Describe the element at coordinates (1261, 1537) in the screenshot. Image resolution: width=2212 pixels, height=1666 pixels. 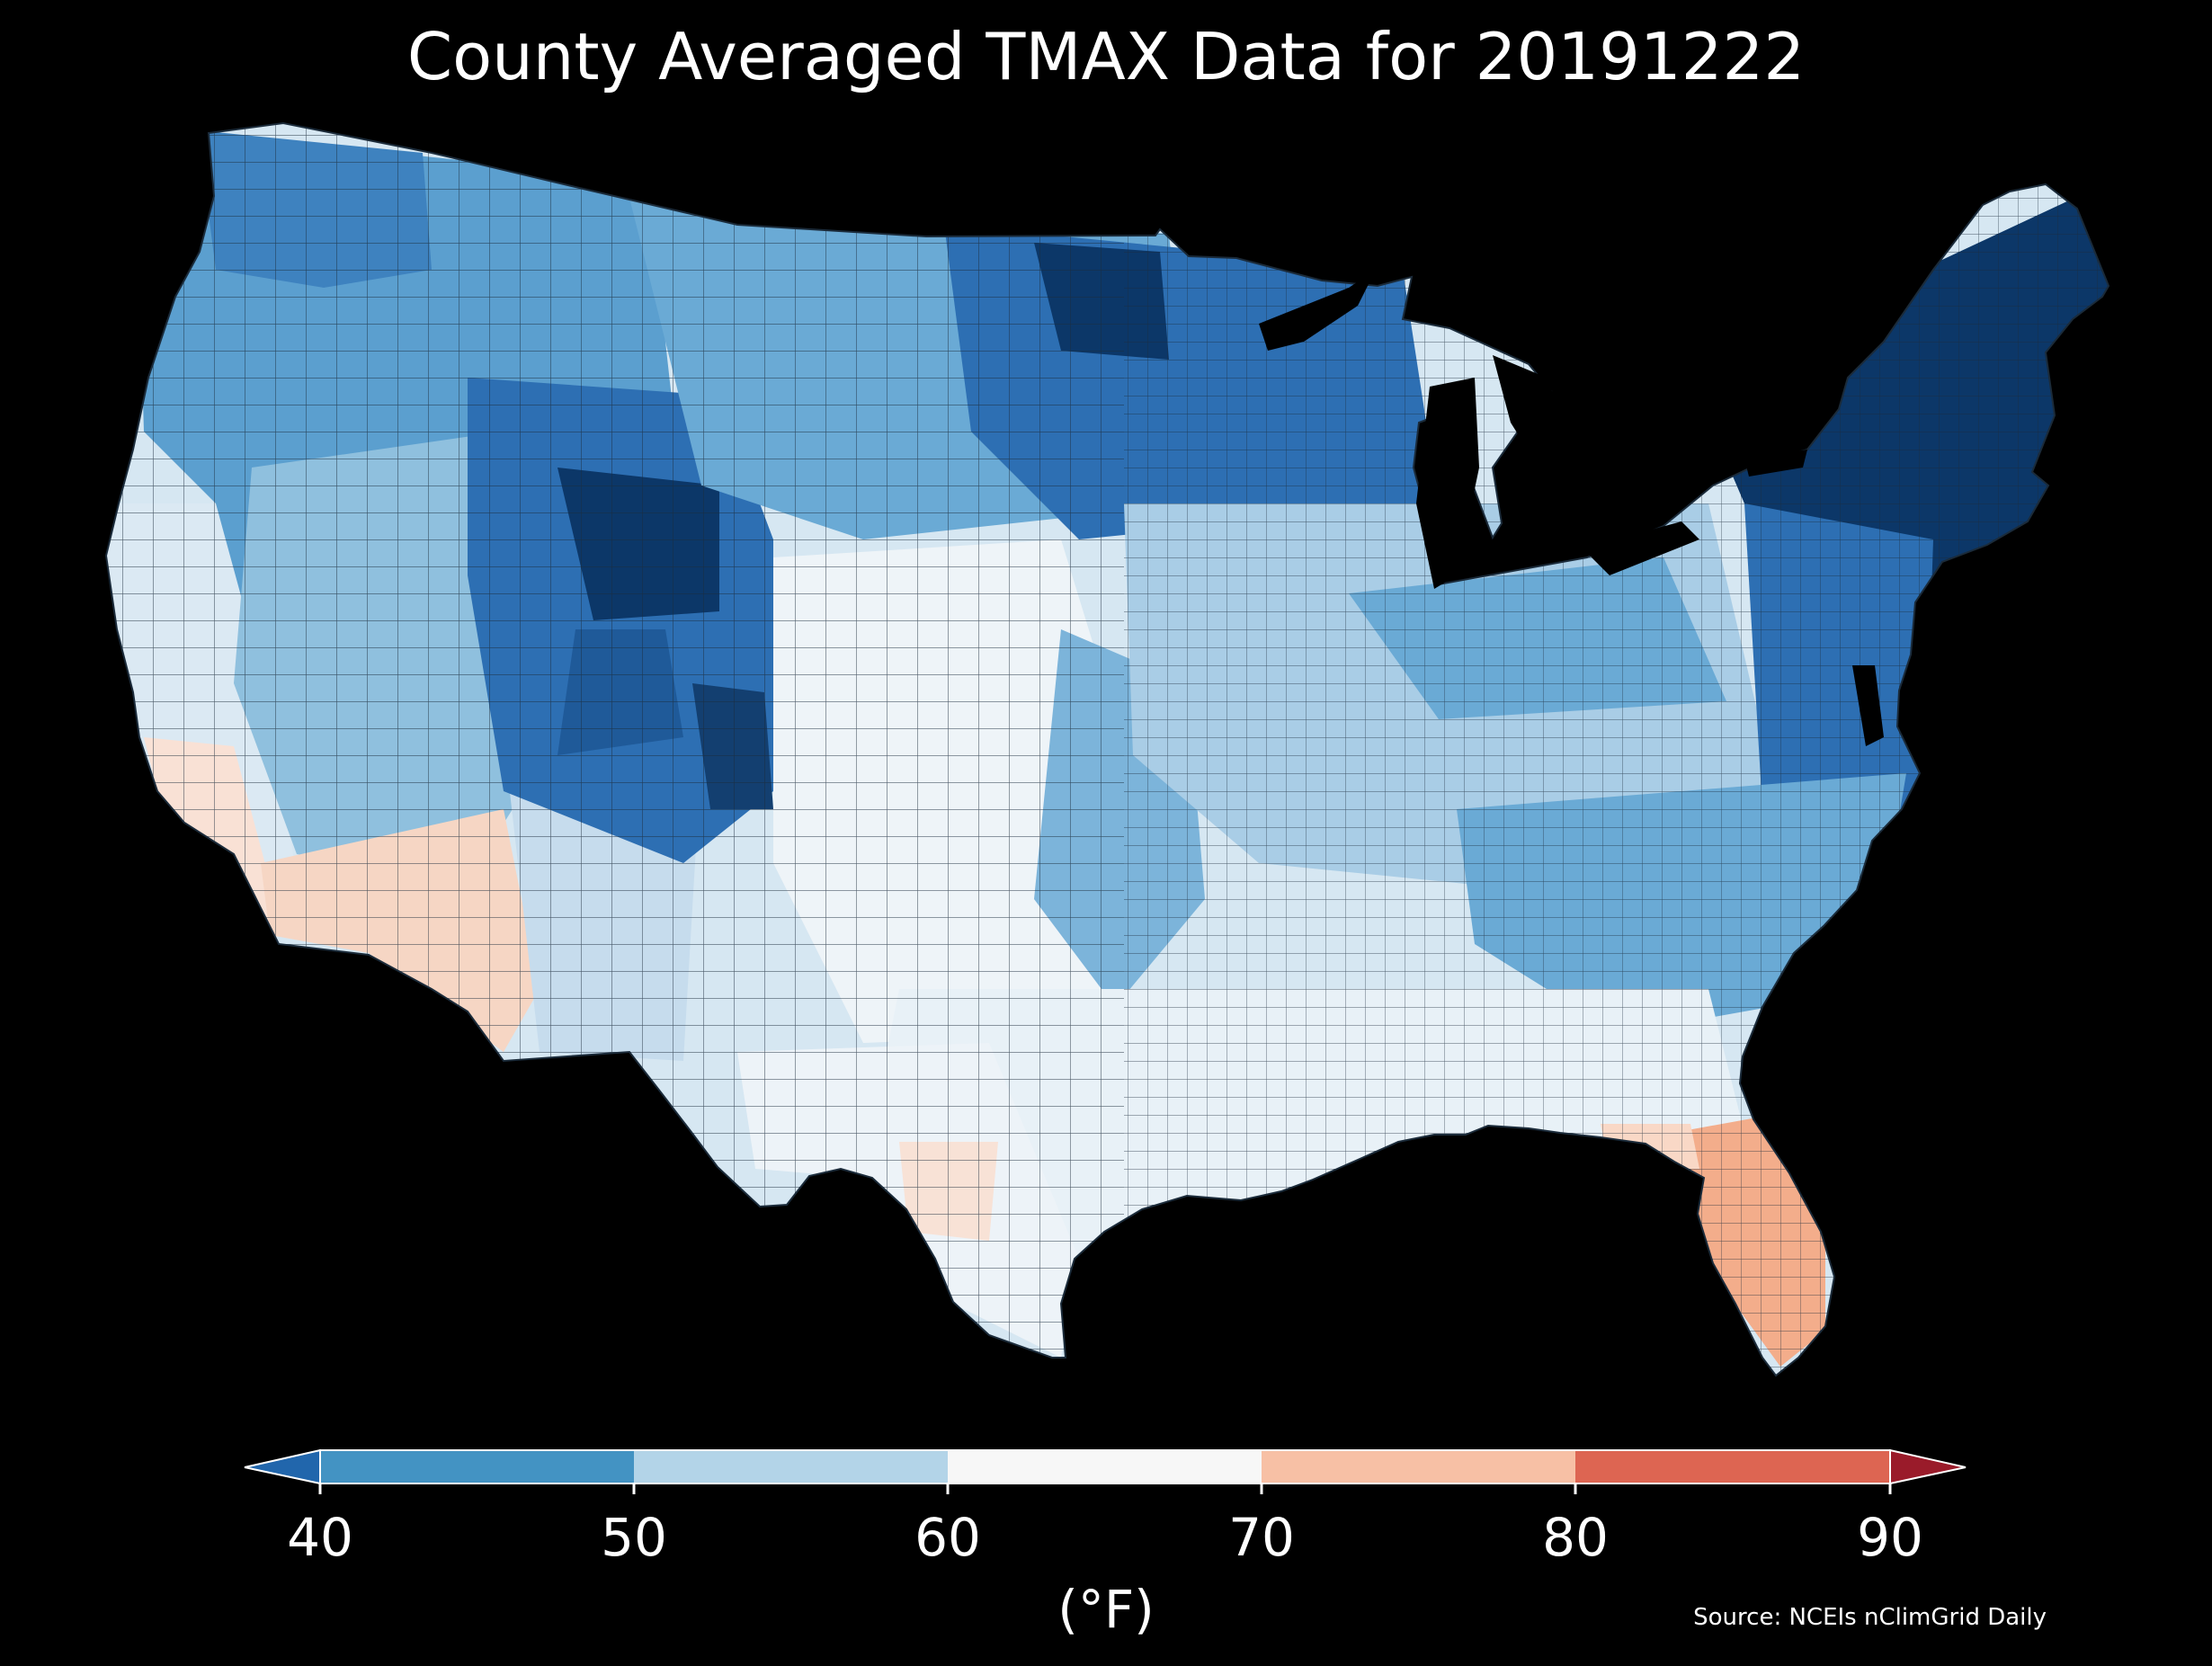
I see `colorbar-ticklabel-70: 70` at that location.